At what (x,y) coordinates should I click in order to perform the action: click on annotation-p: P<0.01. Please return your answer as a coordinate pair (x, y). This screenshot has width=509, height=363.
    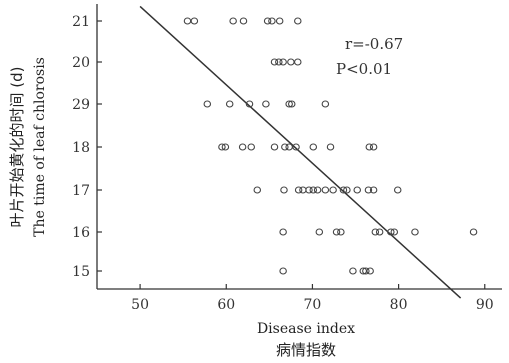
    Looking at the image, I should click on (364, 69).